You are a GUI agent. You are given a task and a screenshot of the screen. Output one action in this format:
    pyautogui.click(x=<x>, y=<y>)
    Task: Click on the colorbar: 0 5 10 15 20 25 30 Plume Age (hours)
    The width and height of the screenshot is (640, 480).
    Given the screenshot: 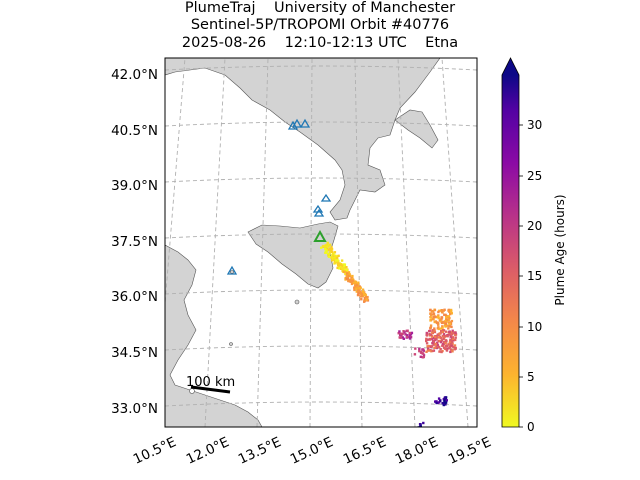 What is the action you would take?
    pyautogui.click(x=534, y=245)
    